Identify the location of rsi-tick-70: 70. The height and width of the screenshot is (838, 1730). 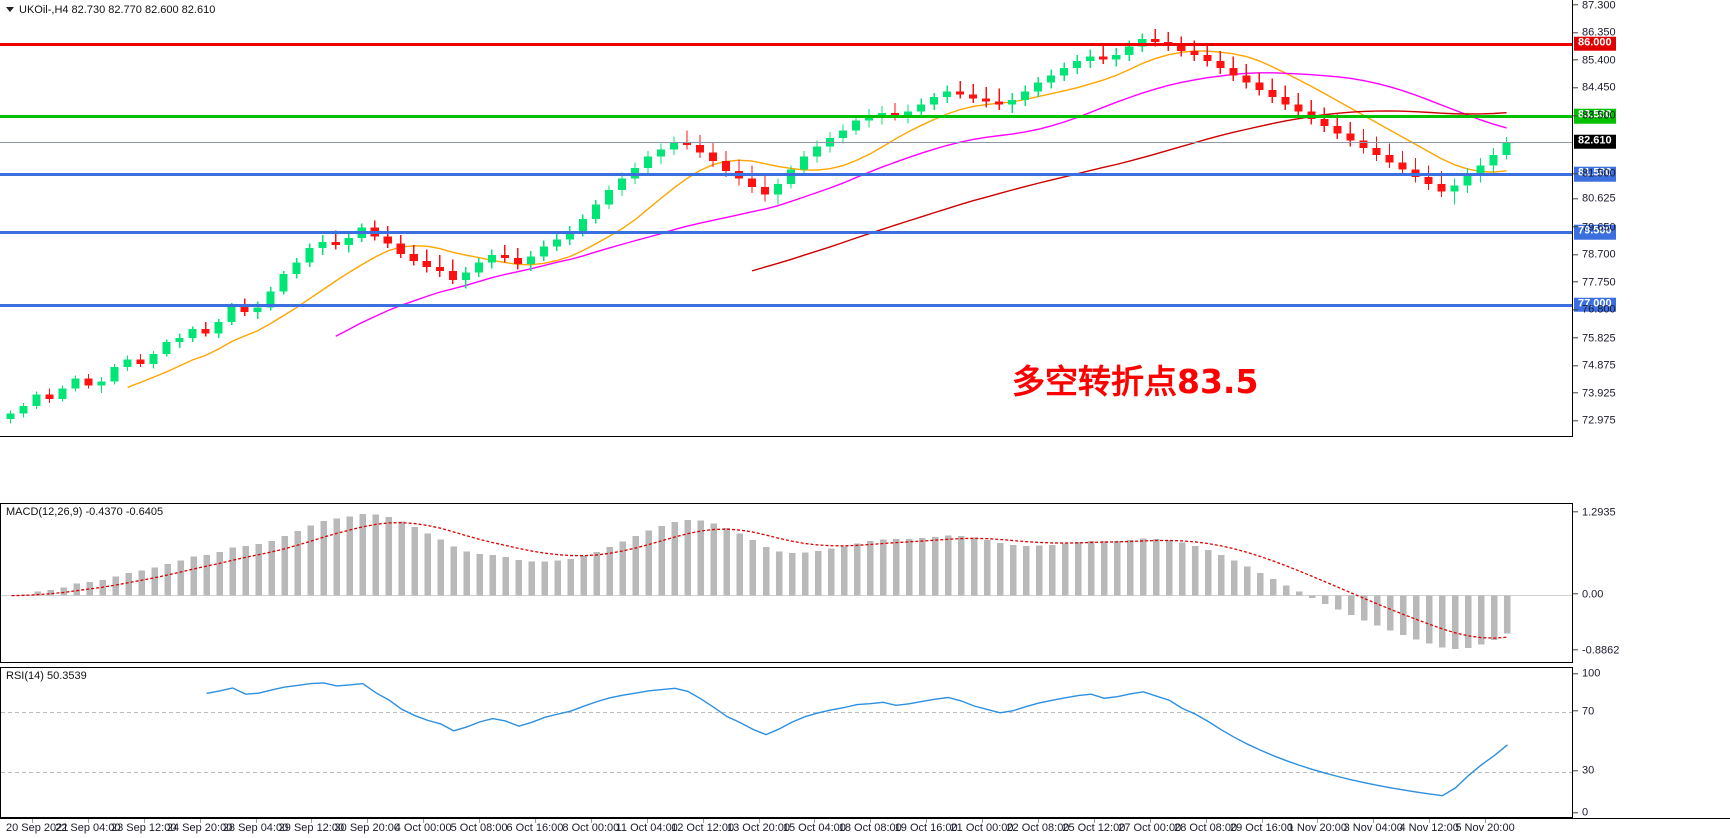
(1583, 711).